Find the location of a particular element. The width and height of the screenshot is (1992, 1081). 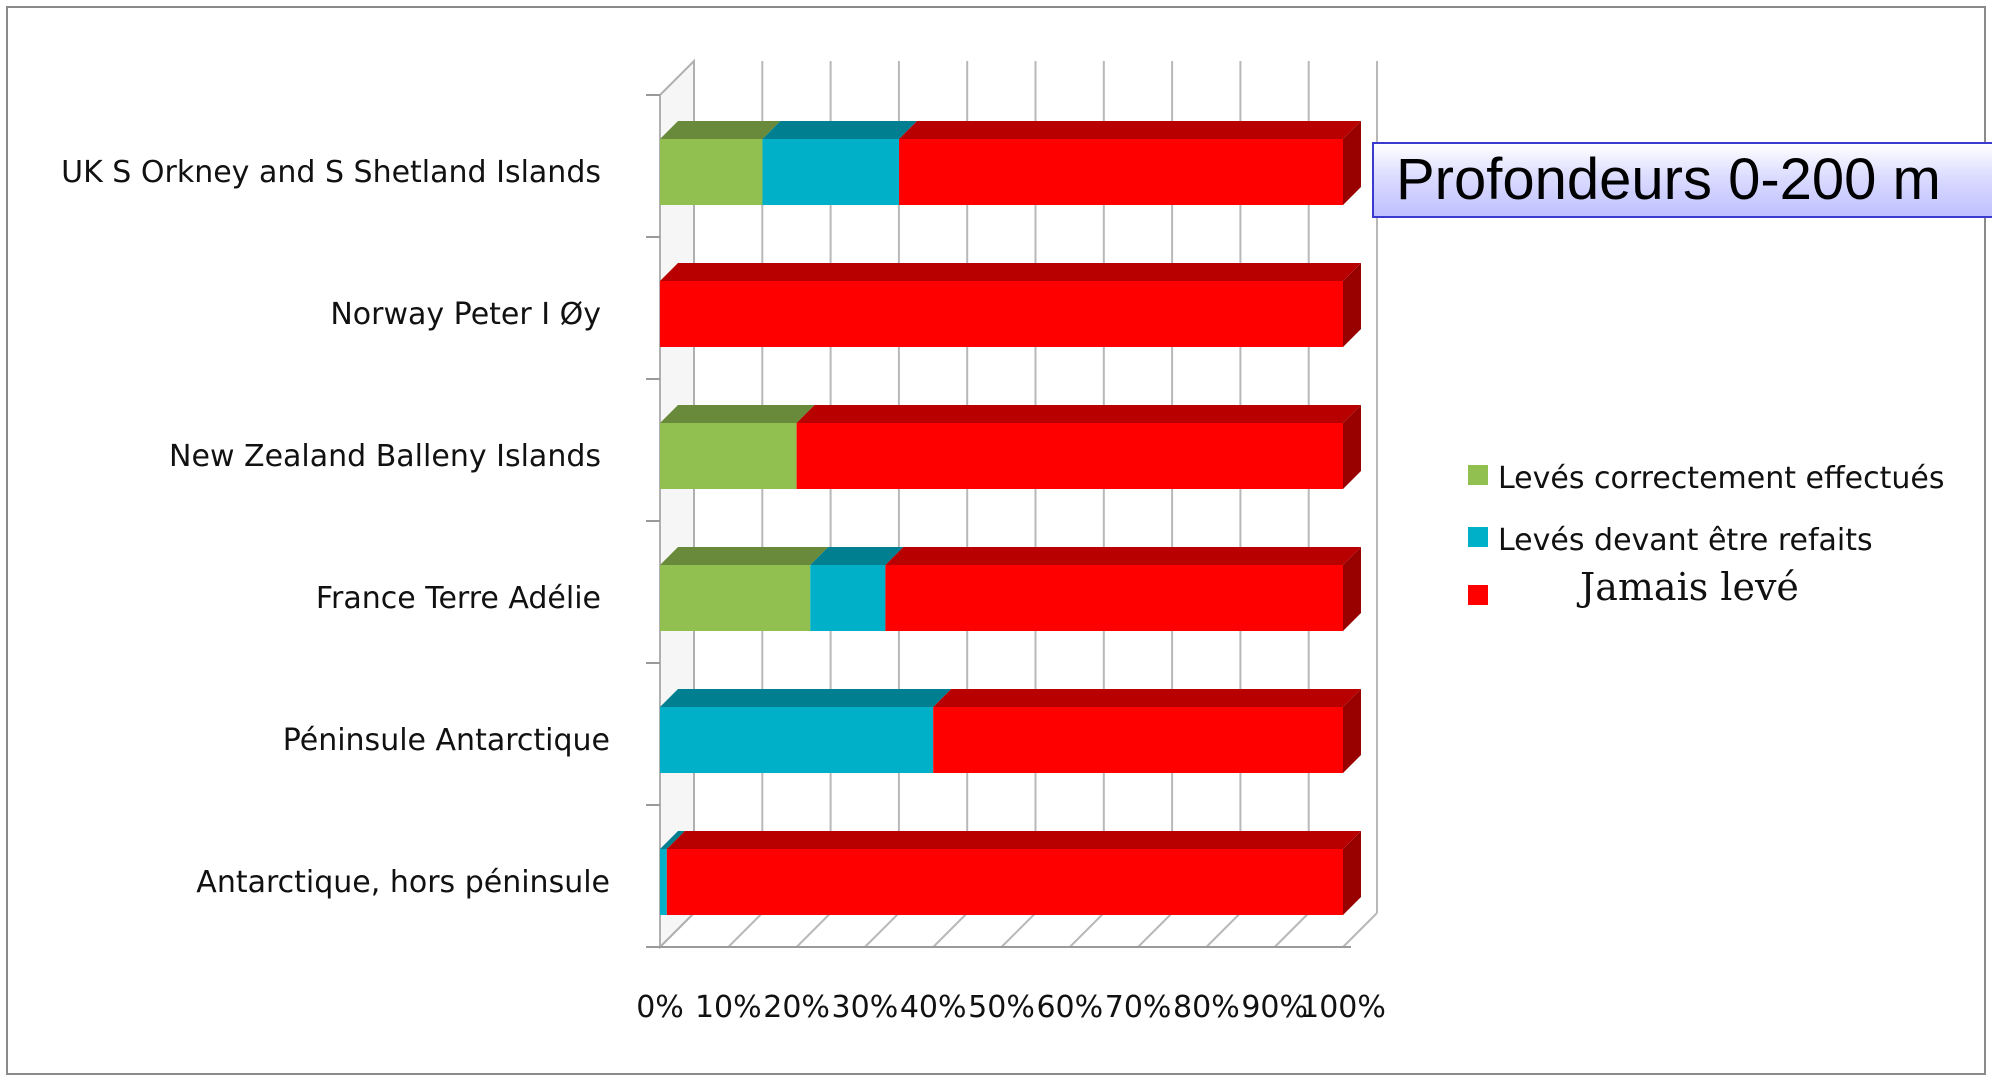

x-tick-label: 100% is located at coordinates (1343, 1007).